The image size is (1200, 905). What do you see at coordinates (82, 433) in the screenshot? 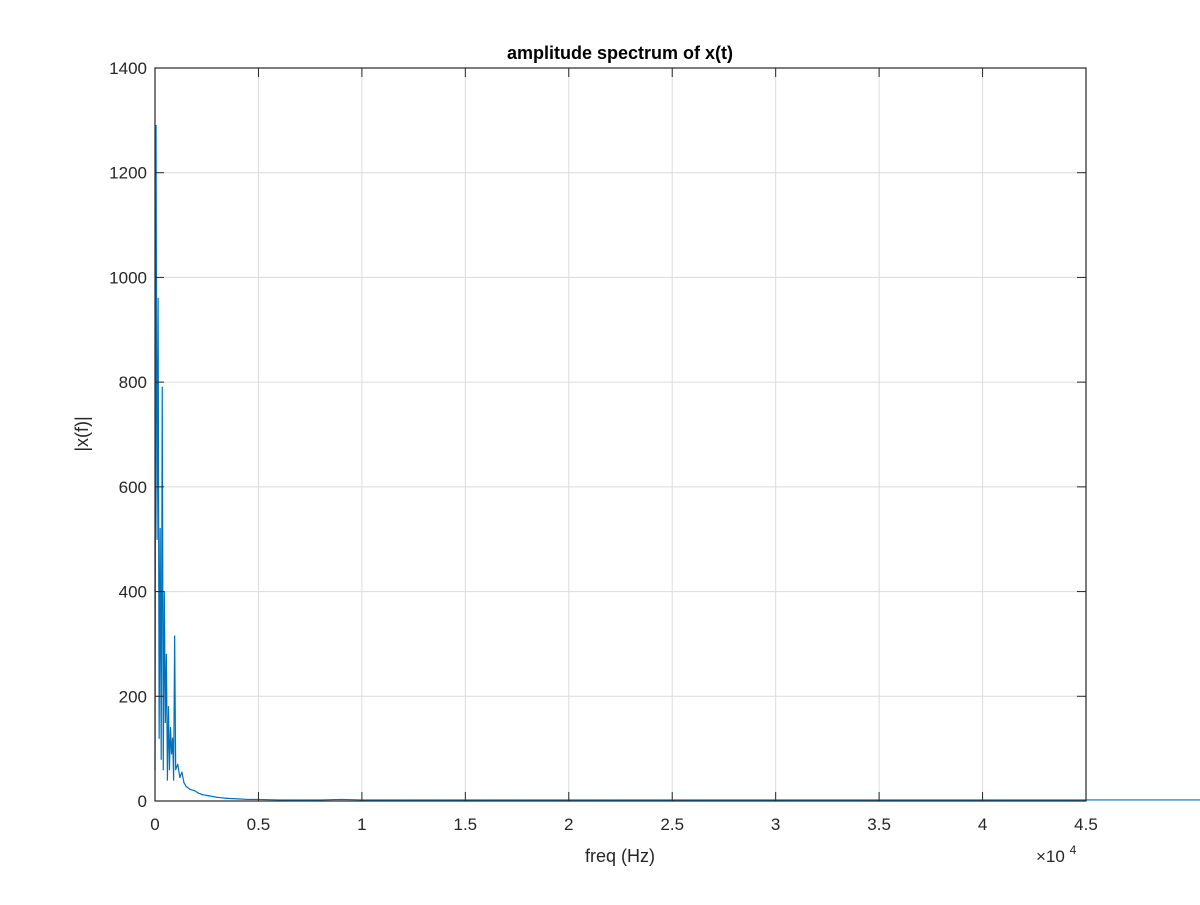
I see `y-axis-label: |x(f)|` at bounding box center [82, 433].